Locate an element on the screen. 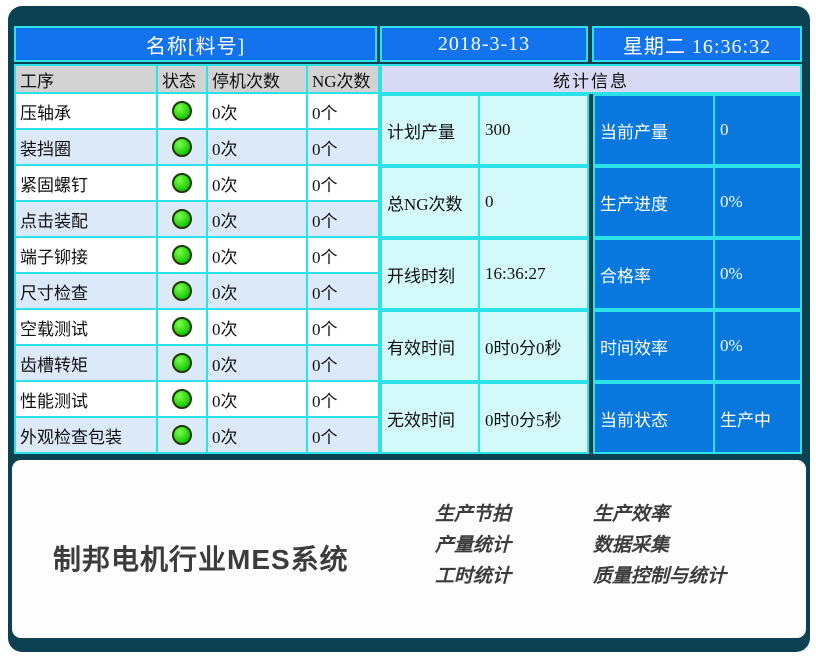 This screenshot has height=664, width=816. stat-value: 16:36:27 is located at coordinates (533, 274).